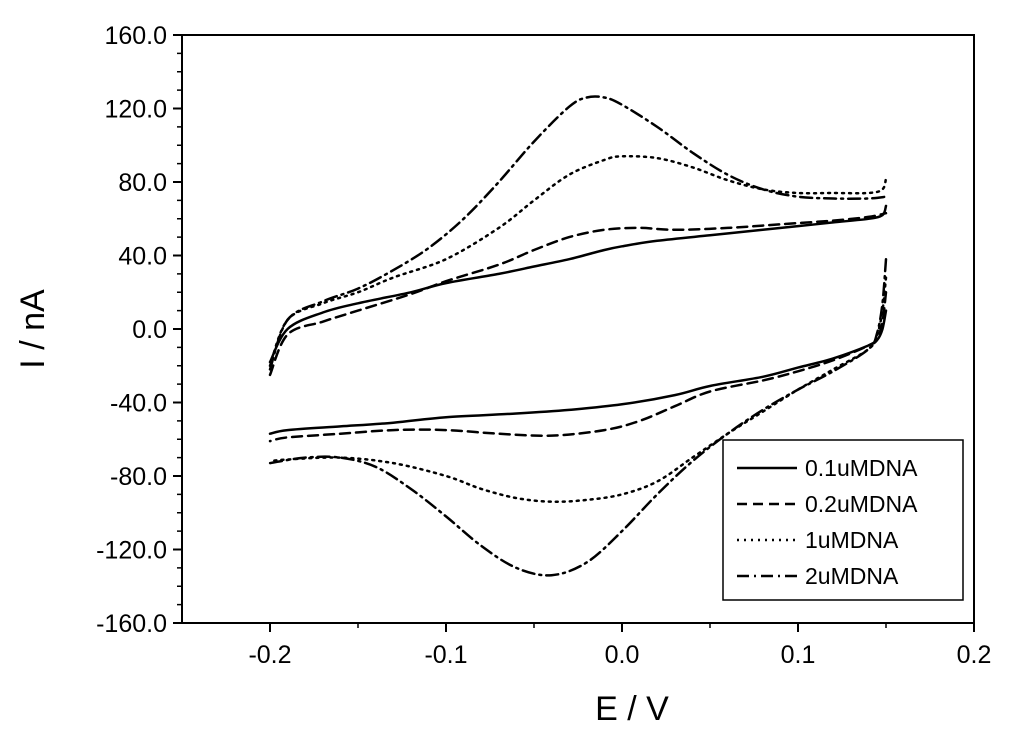  What do you see at coordinates (852, 540) in the screenshot?
I see `legend-label-3: 1uMDNA` at bounding box center [852, 540].